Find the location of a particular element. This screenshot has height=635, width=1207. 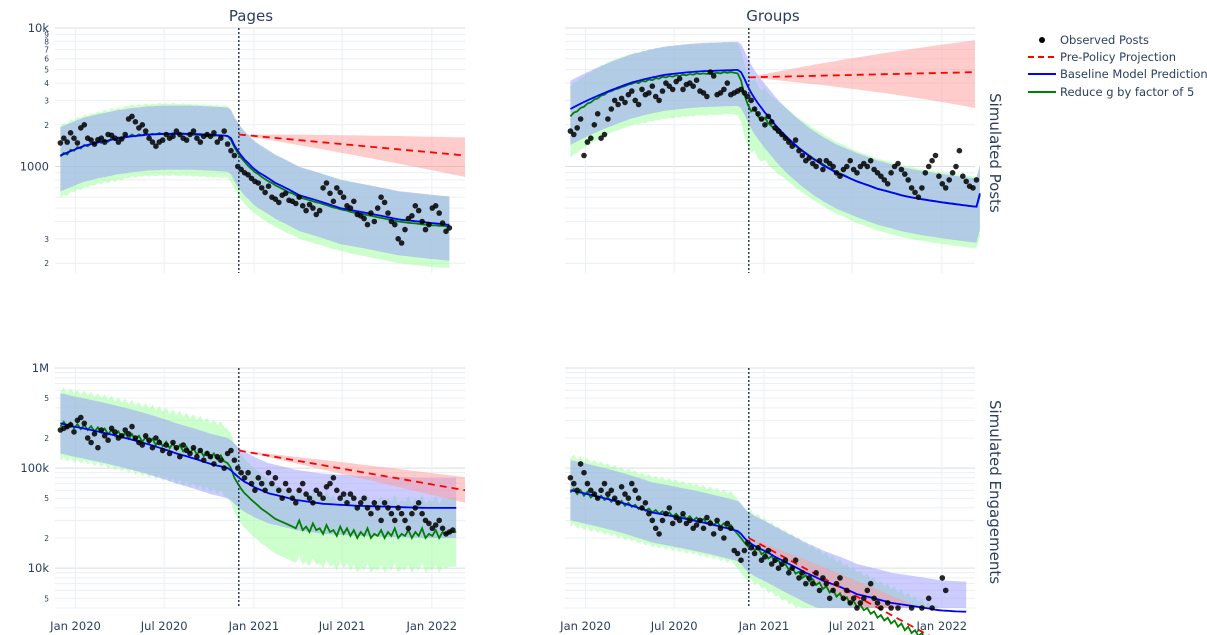

pages-posts-y-tick-label: 6 is located at coordinates (46, 59).